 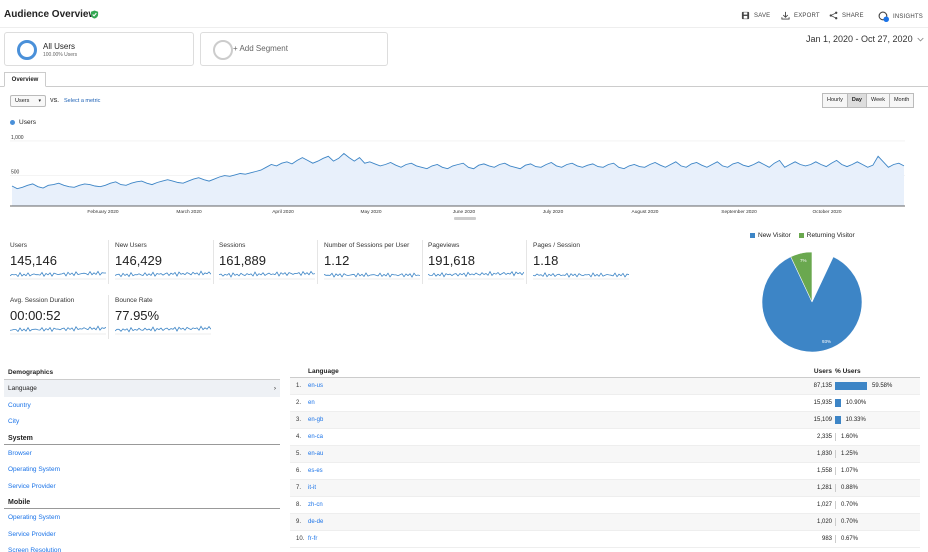 I want to click on segment-name: All Users, so click(x=59, y=46).